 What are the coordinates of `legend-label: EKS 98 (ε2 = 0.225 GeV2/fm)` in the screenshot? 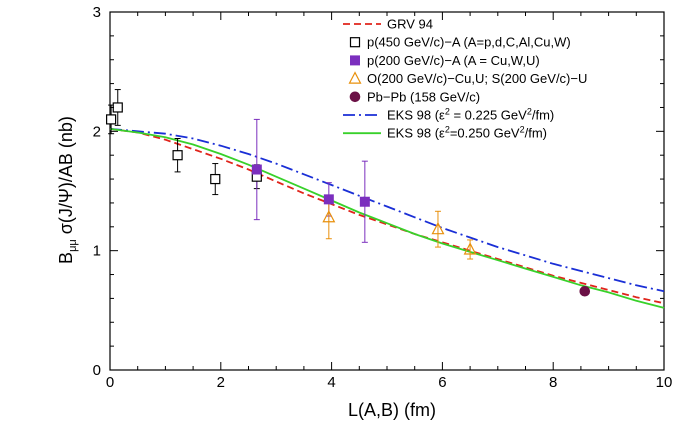 It's located at (470, 115).